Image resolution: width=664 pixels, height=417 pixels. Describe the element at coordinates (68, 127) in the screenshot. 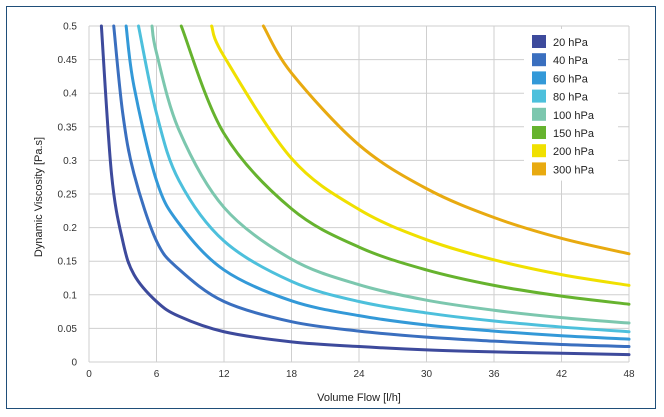

I see `y-tick-label: 0.35` at that location.